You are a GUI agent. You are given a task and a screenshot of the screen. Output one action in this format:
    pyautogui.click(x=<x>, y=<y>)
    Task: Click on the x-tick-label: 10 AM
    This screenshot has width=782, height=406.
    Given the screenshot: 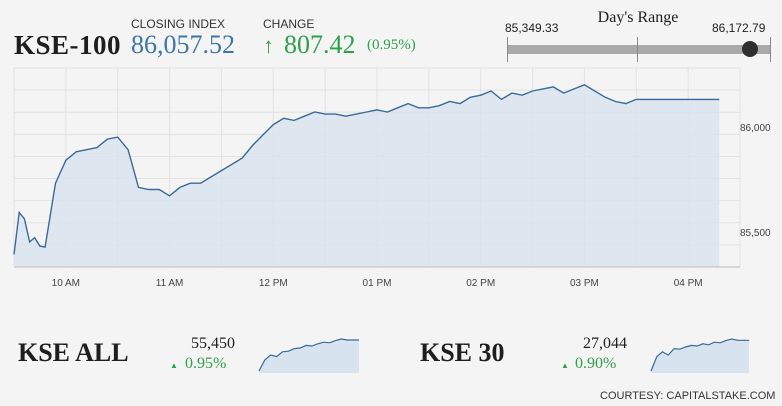 What is the action you would take?
    pyautogui.click(x=66, y=283)
    